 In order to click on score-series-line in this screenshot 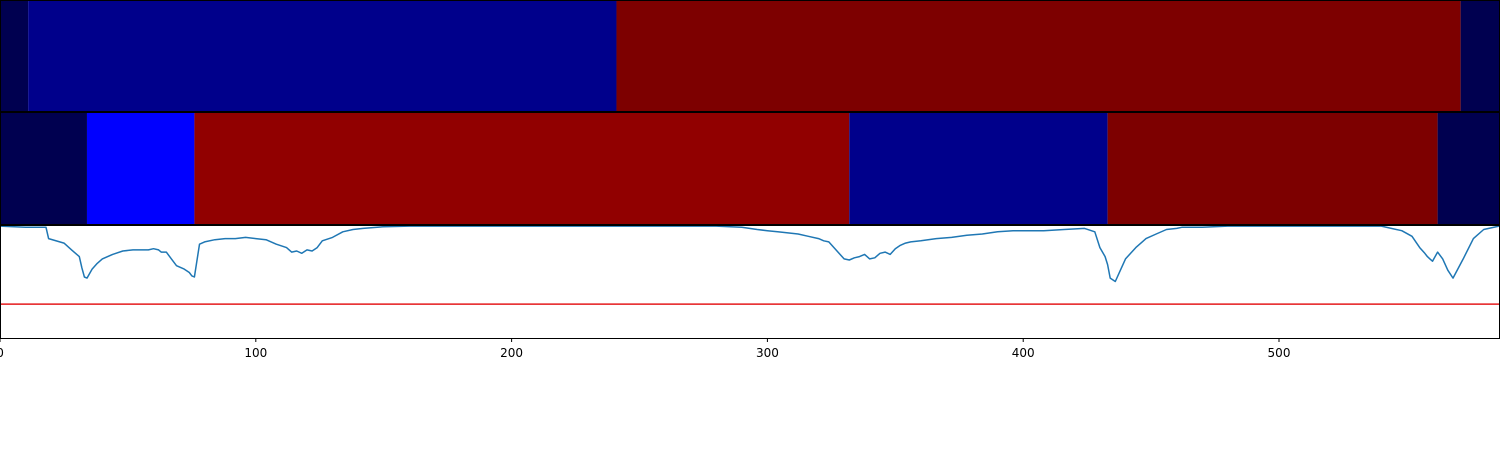, I will do `click(750, 254)`.